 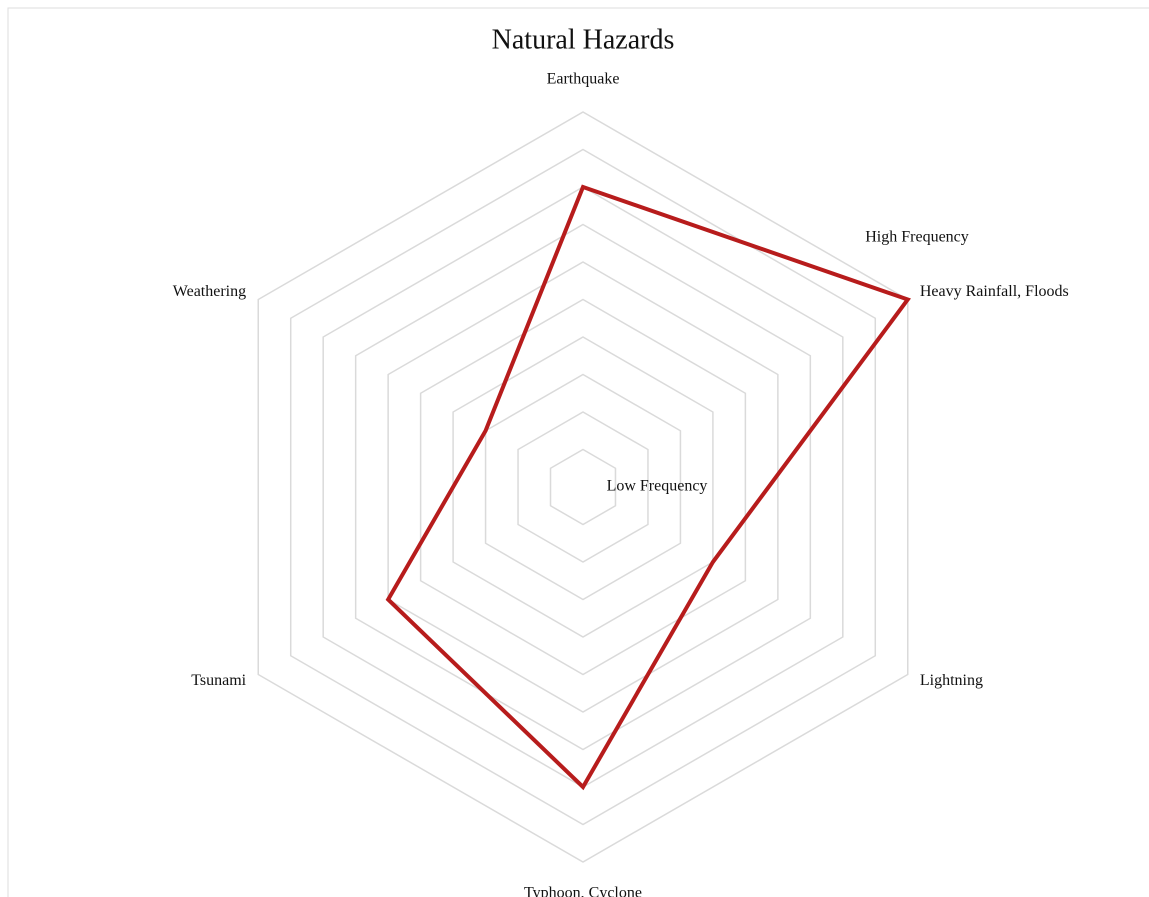 I want to click on axis-label: Lightning, so click(x=951, y=680).